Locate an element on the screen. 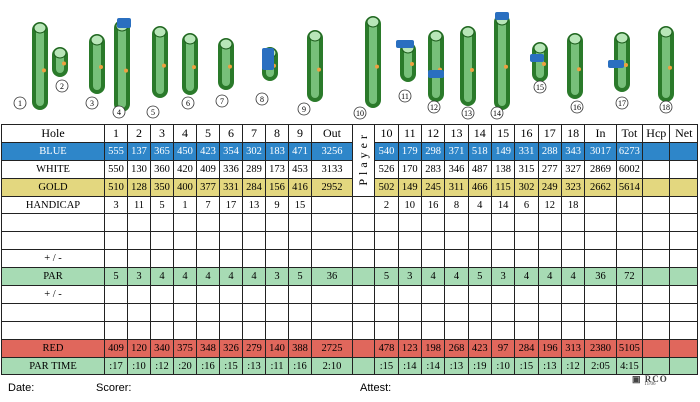  hole-diagram: 11 is located at coordinates (407, 72).